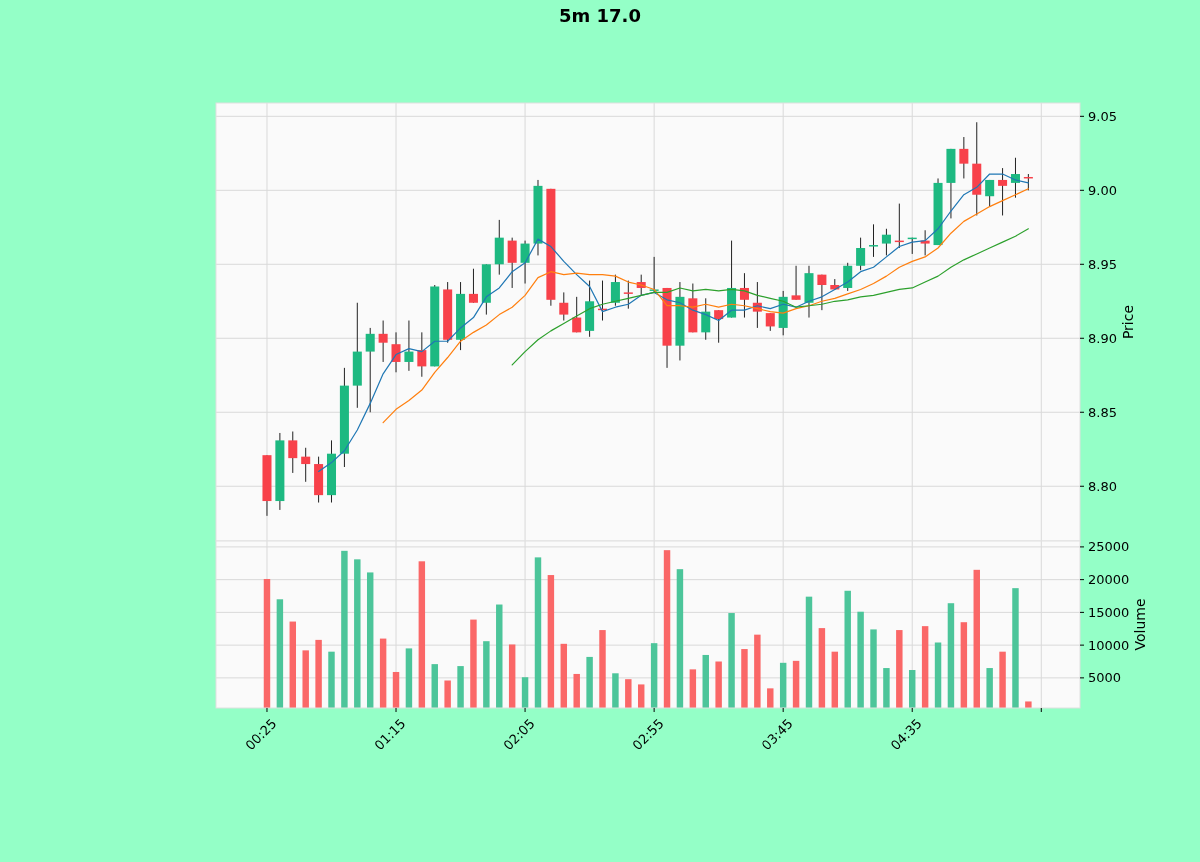 Image resolution: width=1200 pixels, height=862 pixels. I want to click on y-axis-title: Volume, so click(1140, 624).